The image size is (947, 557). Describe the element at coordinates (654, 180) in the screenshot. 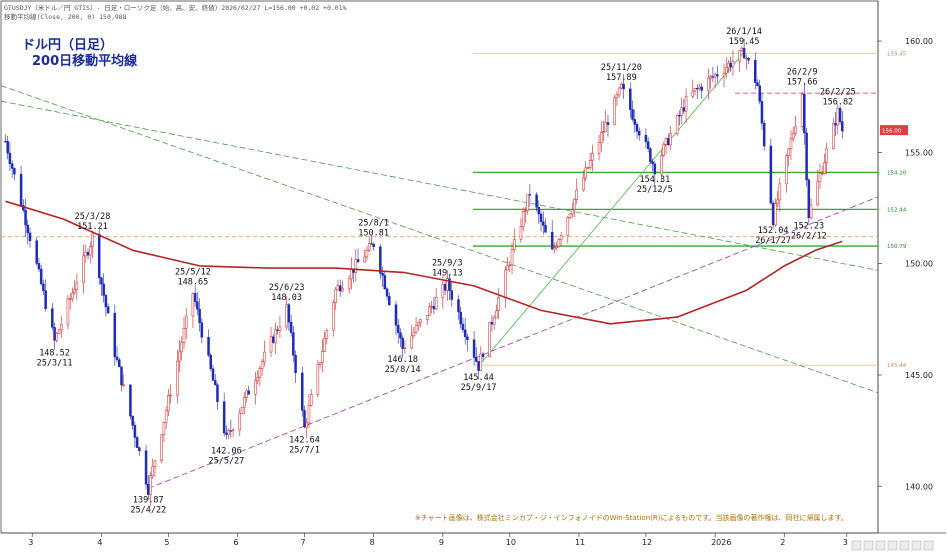

I see `annotation-top-12: 154.31` at that location.